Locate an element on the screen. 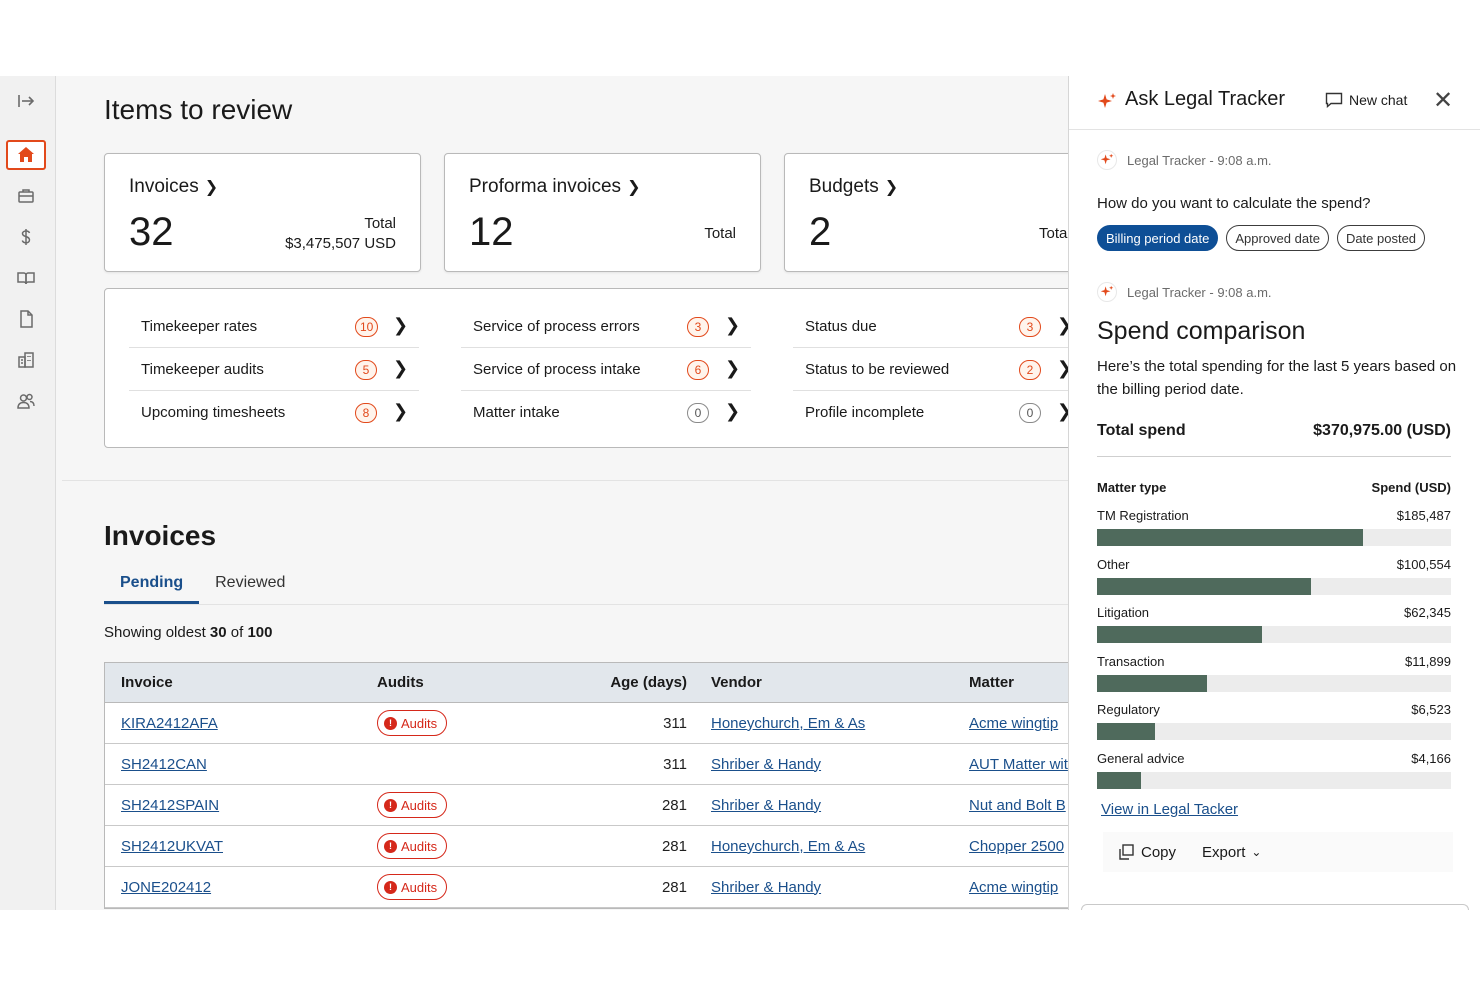 The image size is (1480, 987). card-count: 2 is located at coordinates (820, 232).